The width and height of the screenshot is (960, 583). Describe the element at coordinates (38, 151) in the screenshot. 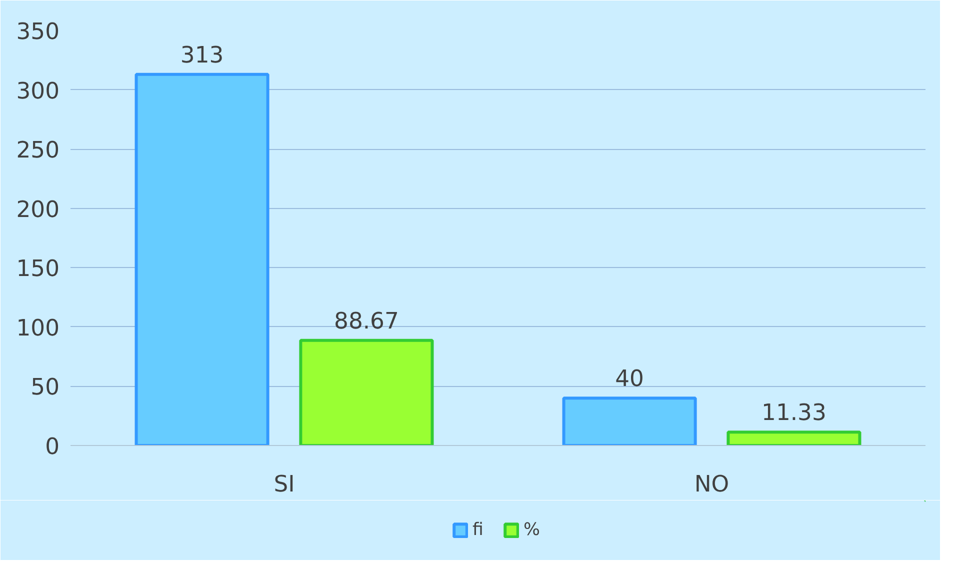

I see `y-tick-label: 250` at that location.